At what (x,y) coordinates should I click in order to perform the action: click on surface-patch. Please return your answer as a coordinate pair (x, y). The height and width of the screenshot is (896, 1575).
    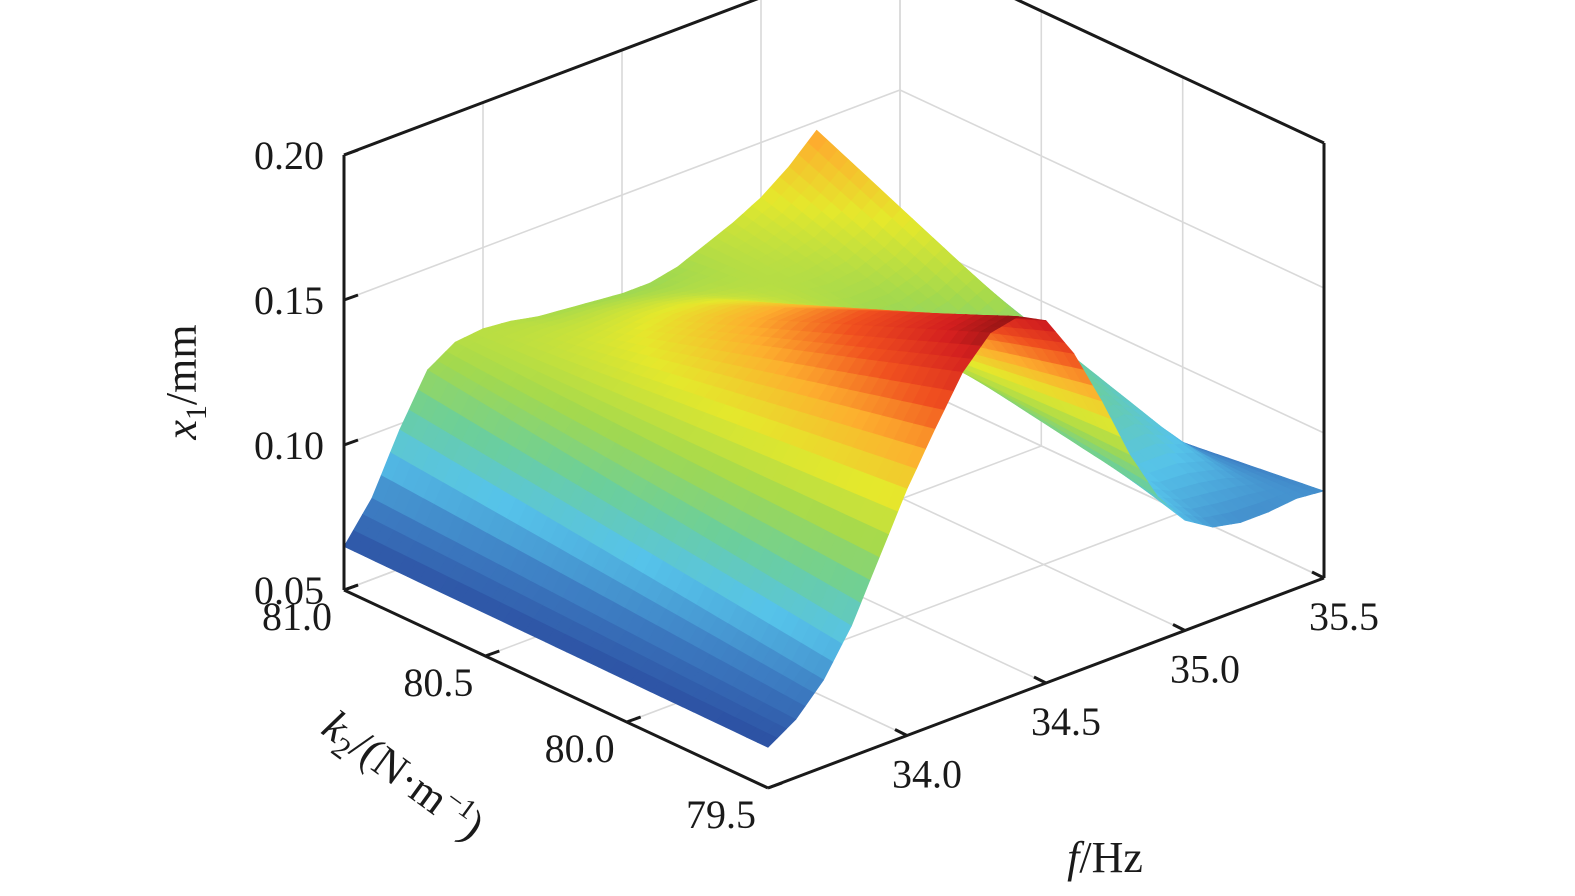
    Looking at the image, I should click on (767, 740).